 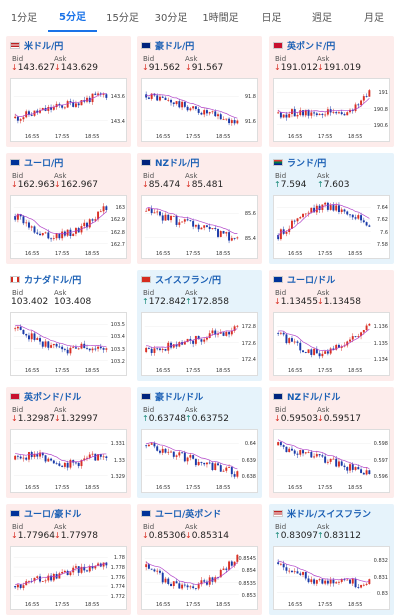 I want to click on tab-4: 1時間足, so click(x=220, y=18).